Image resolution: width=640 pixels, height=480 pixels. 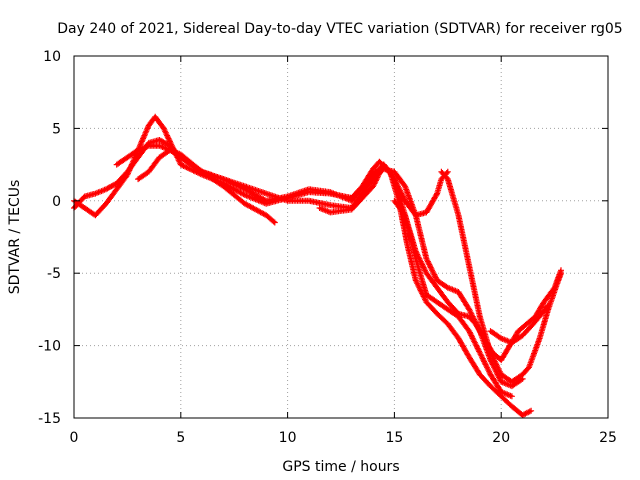 I want to click on series-s7, so click(x=477, y=280).